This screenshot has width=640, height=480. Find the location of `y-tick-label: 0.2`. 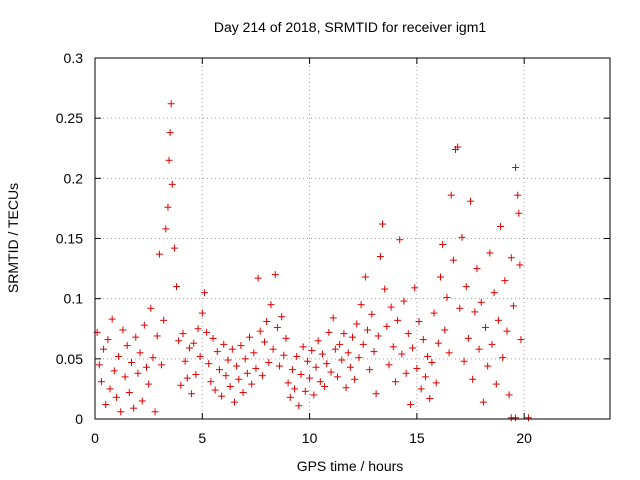

y-tick-label: 0.2 is located at coordinates (74, 178).